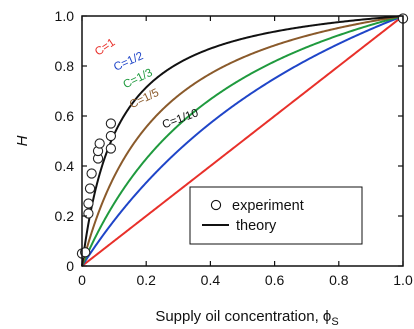 This screenshot has height=329, width=414. What do you see at coordinates (65, 116) in the screenshot?
I see `y-tick-label: 0.6` at bounding box center [65, 116].